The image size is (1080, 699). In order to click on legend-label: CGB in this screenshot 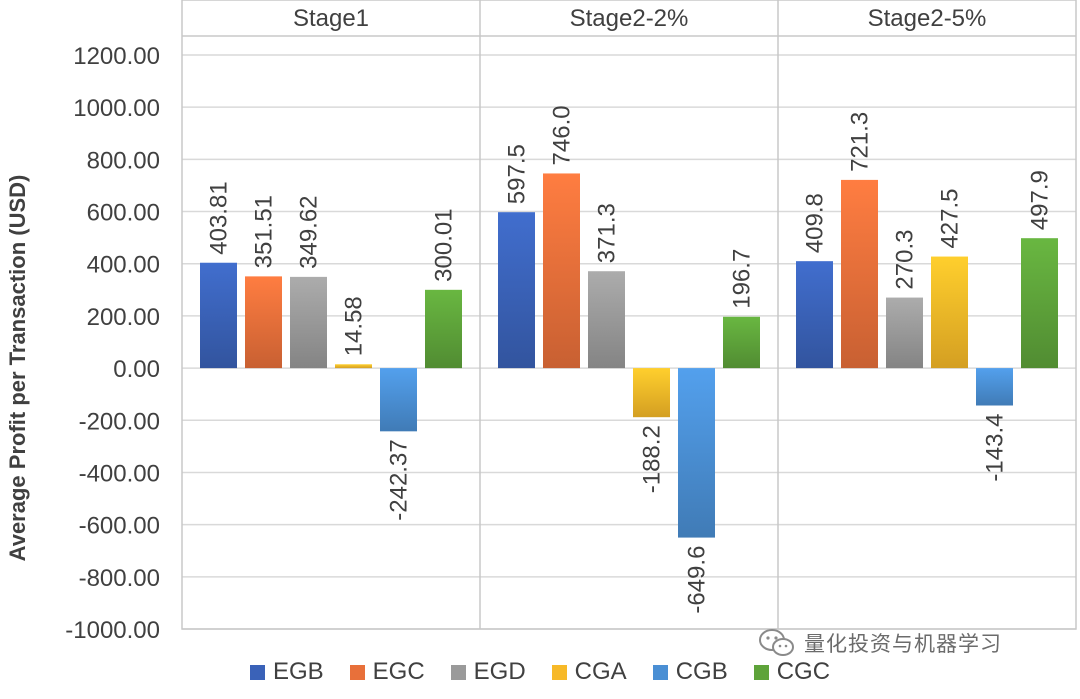, I will do `click(701, 671)`.